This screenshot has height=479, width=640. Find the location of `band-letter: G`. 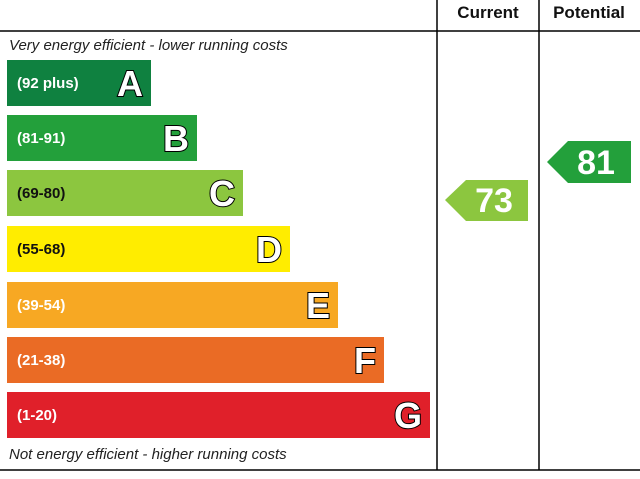

band-letter: G is located at coordinates (408, 415).